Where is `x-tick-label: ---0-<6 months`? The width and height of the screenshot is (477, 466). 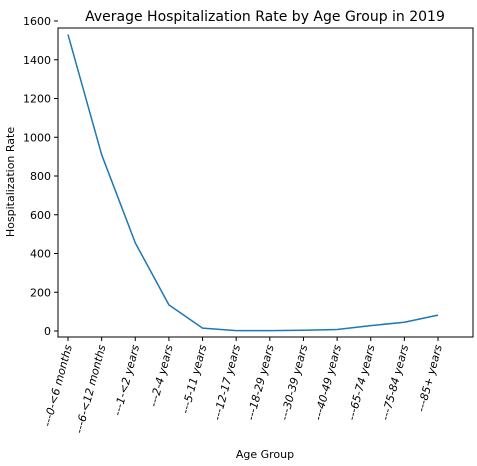
x-tick-label: ---0-<6 months is located at coordinates (58, 385).